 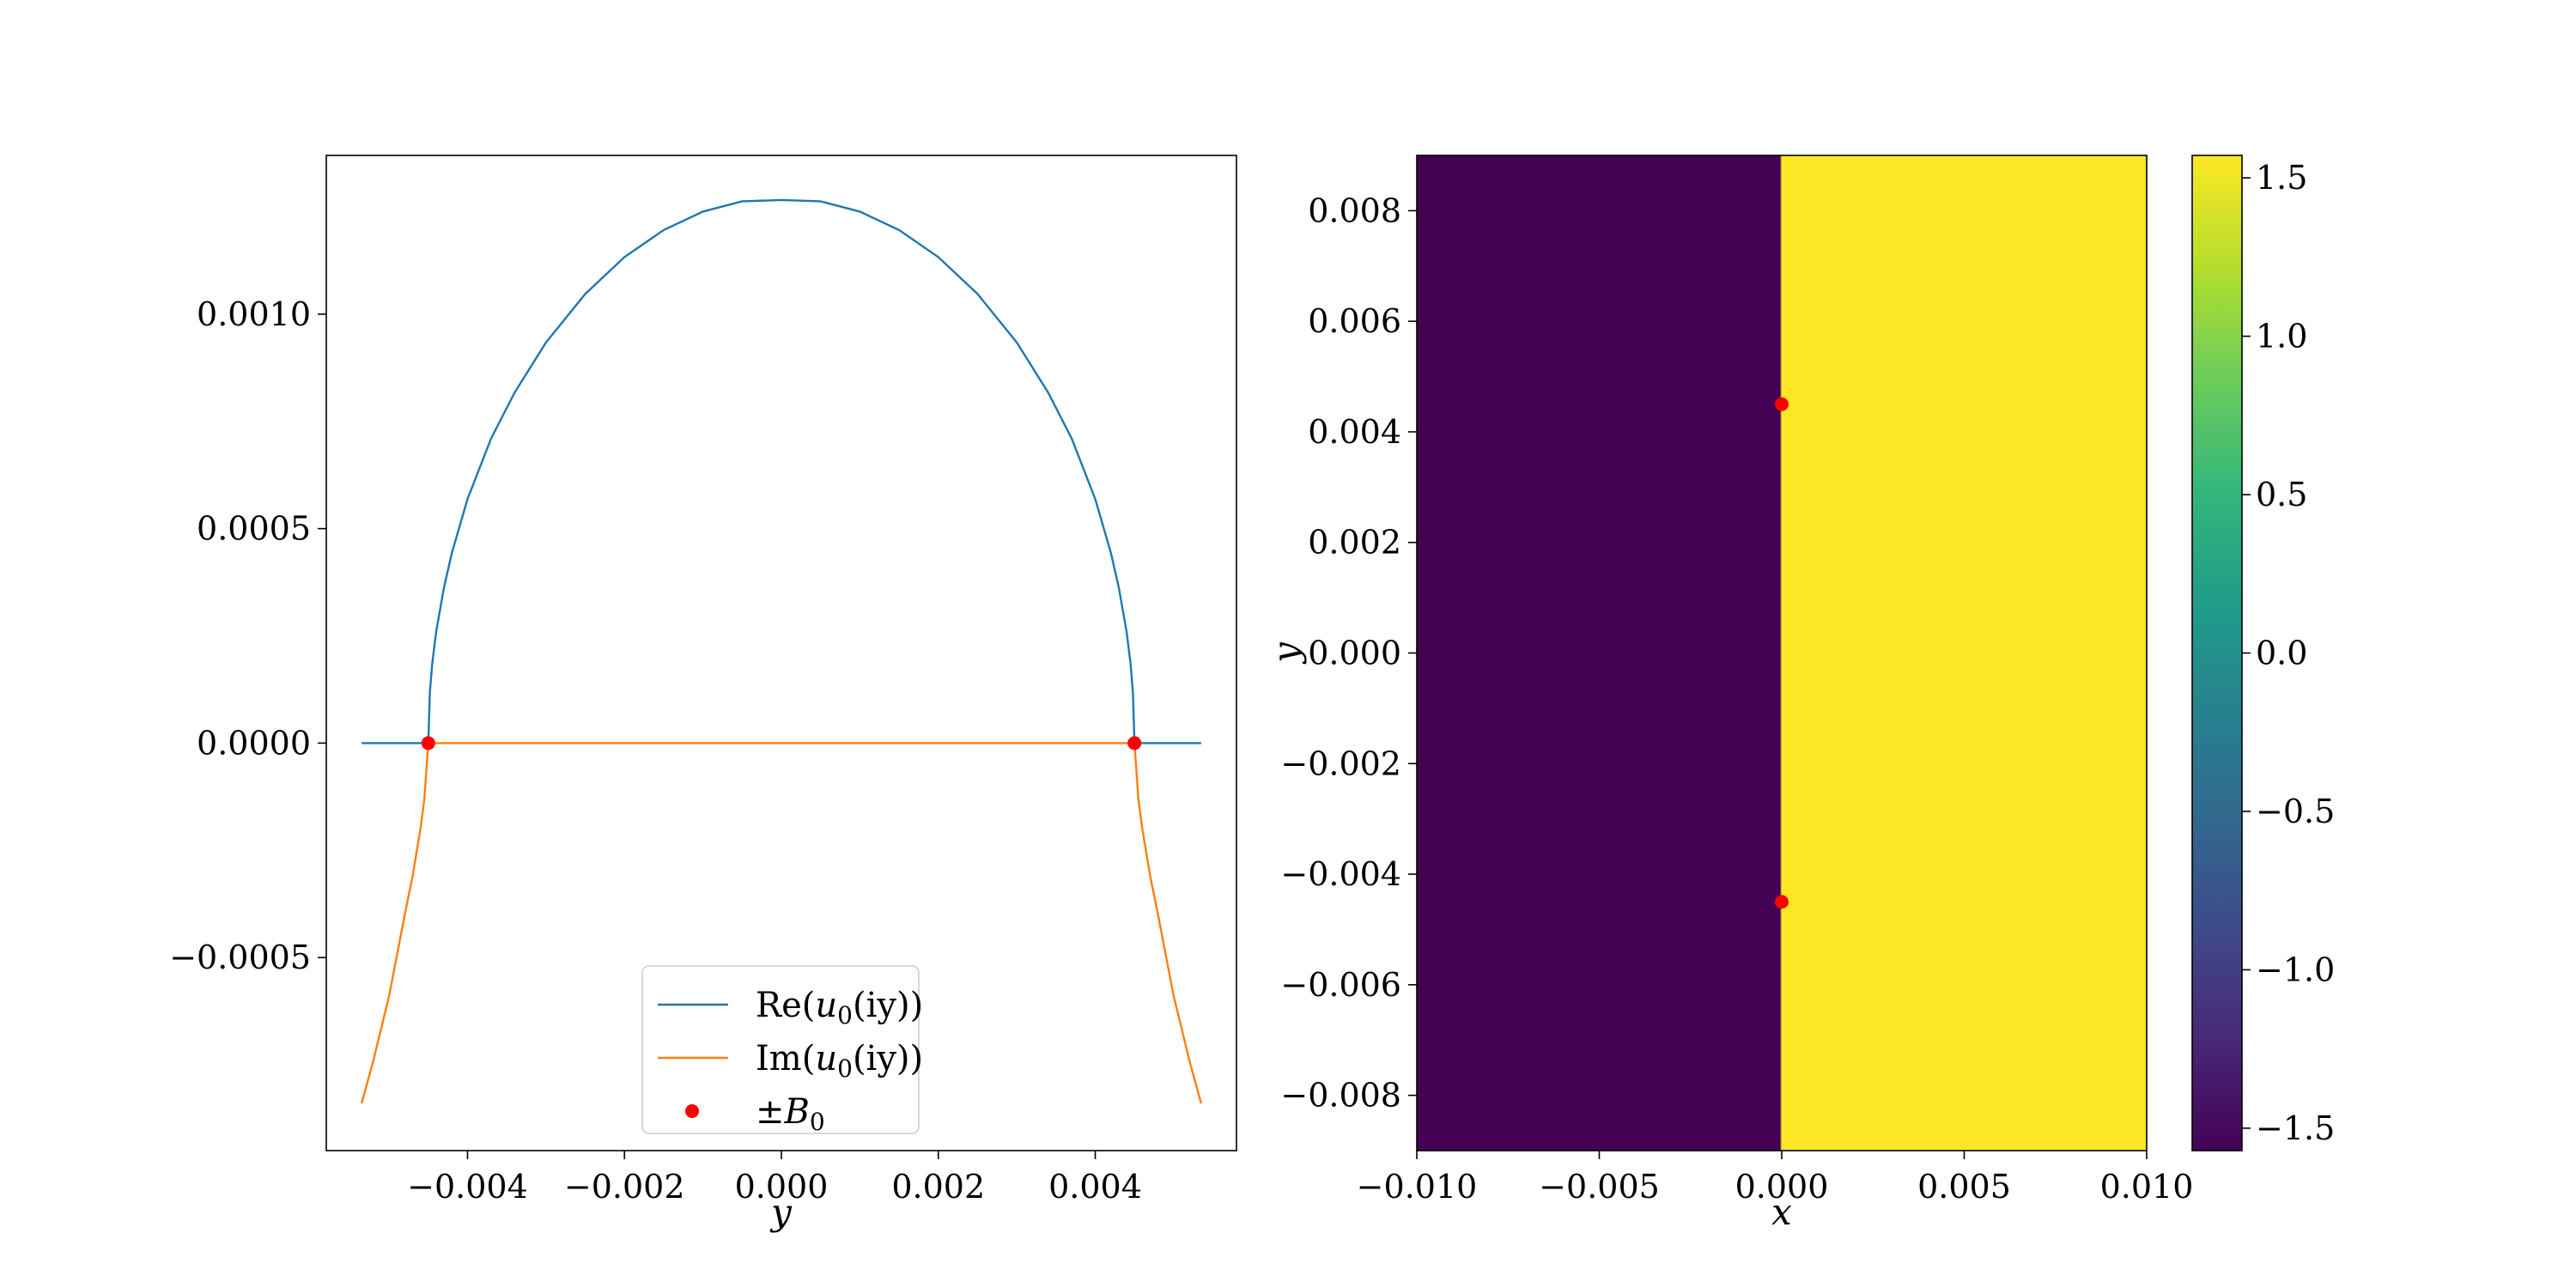 What do you see at coordinates (2295, 969) in the screenshot?
I see `colorbar-tick-label: −1.0` at bounding box center [2295, 969].